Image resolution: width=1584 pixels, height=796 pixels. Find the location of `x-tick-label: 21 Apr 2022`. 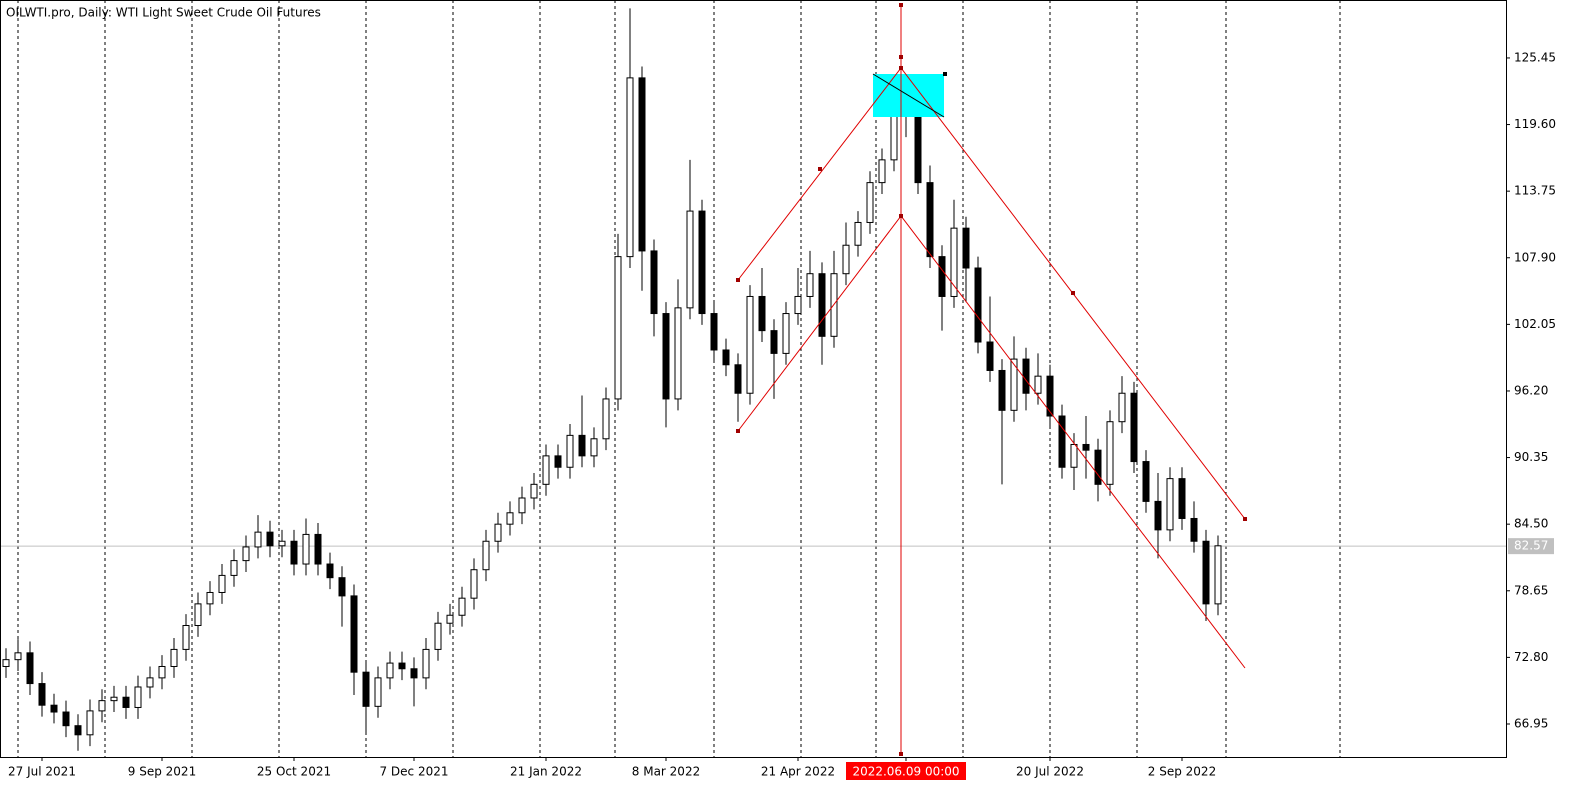

x-tick-label: 21 Apr 2022 is located at coordinates (798, 772).